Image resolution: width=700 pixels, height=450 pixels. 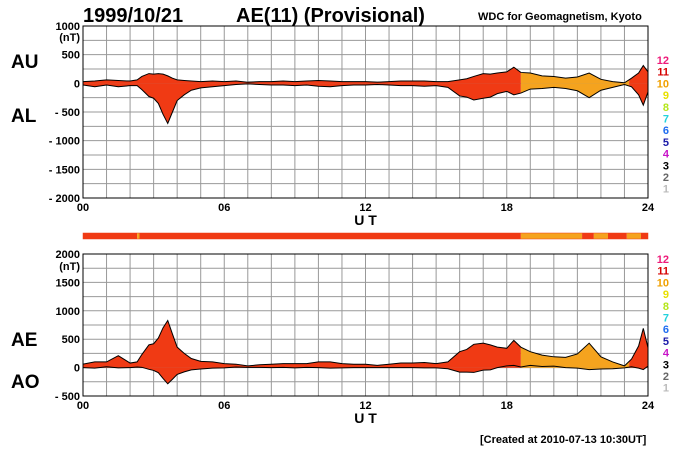 What do you see at coordinates (64, 170) in the screenshot?
I see `y-tick-label: - 1500` at bounding box center [64, 170].